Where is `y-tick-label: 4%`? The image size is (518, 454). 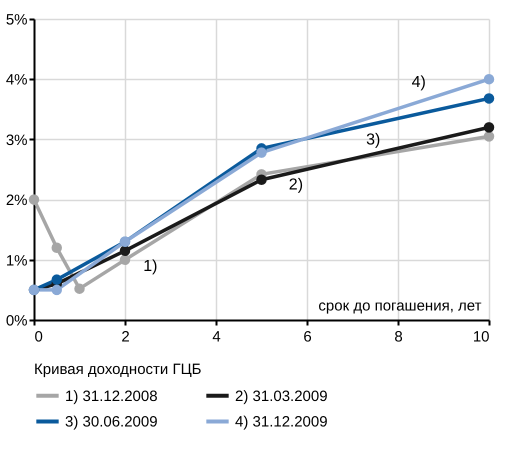
y-tick-label: 4% is located at coordinates (17, 80).